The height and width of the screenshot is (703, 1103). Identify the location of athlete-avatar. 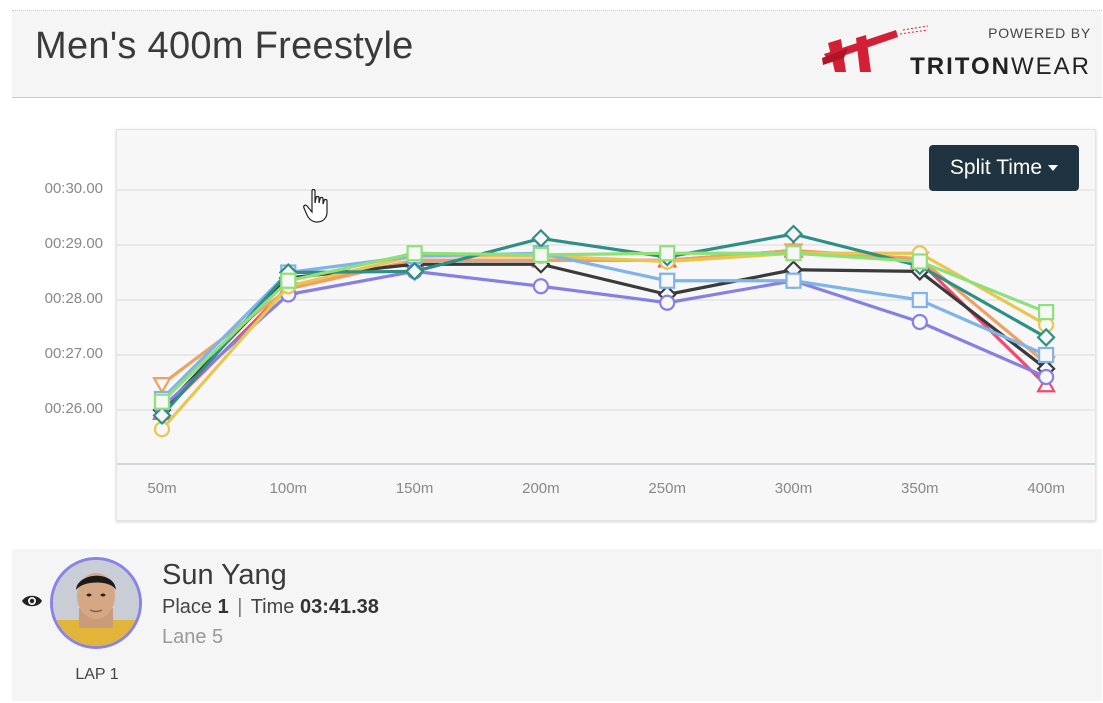
(96, 603).